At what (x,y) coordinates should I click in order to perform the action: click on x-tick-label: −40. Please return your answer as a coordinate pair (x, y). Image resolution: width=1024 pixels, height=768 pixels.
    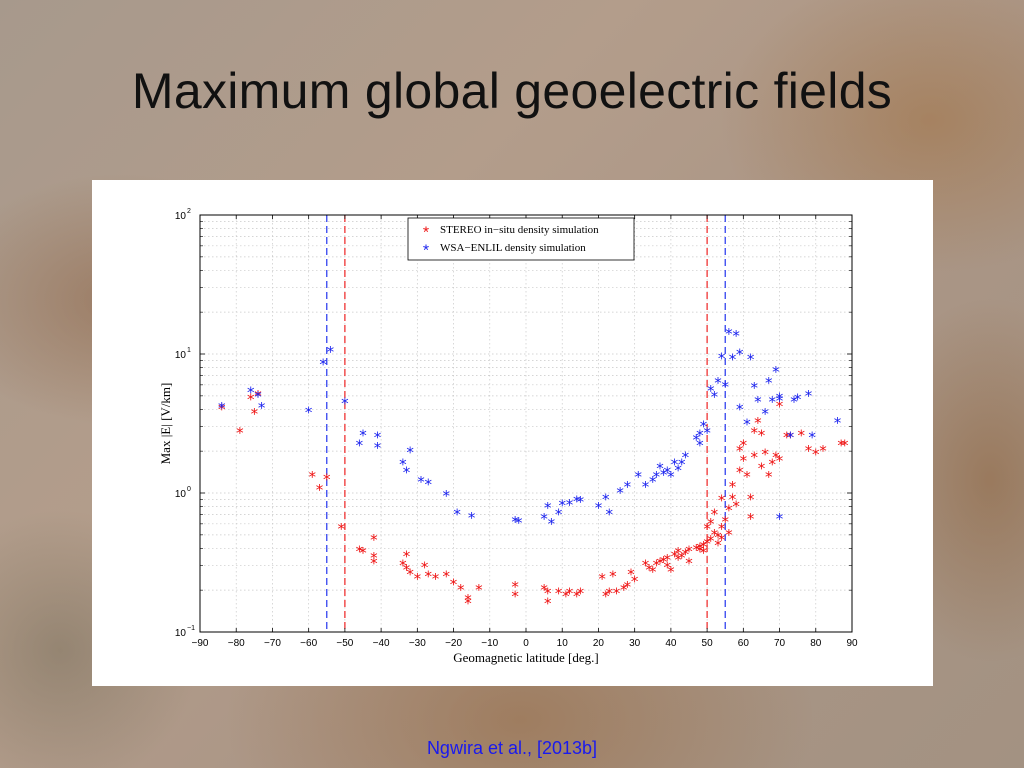
    Looking at the image, I should click on (381, 643).